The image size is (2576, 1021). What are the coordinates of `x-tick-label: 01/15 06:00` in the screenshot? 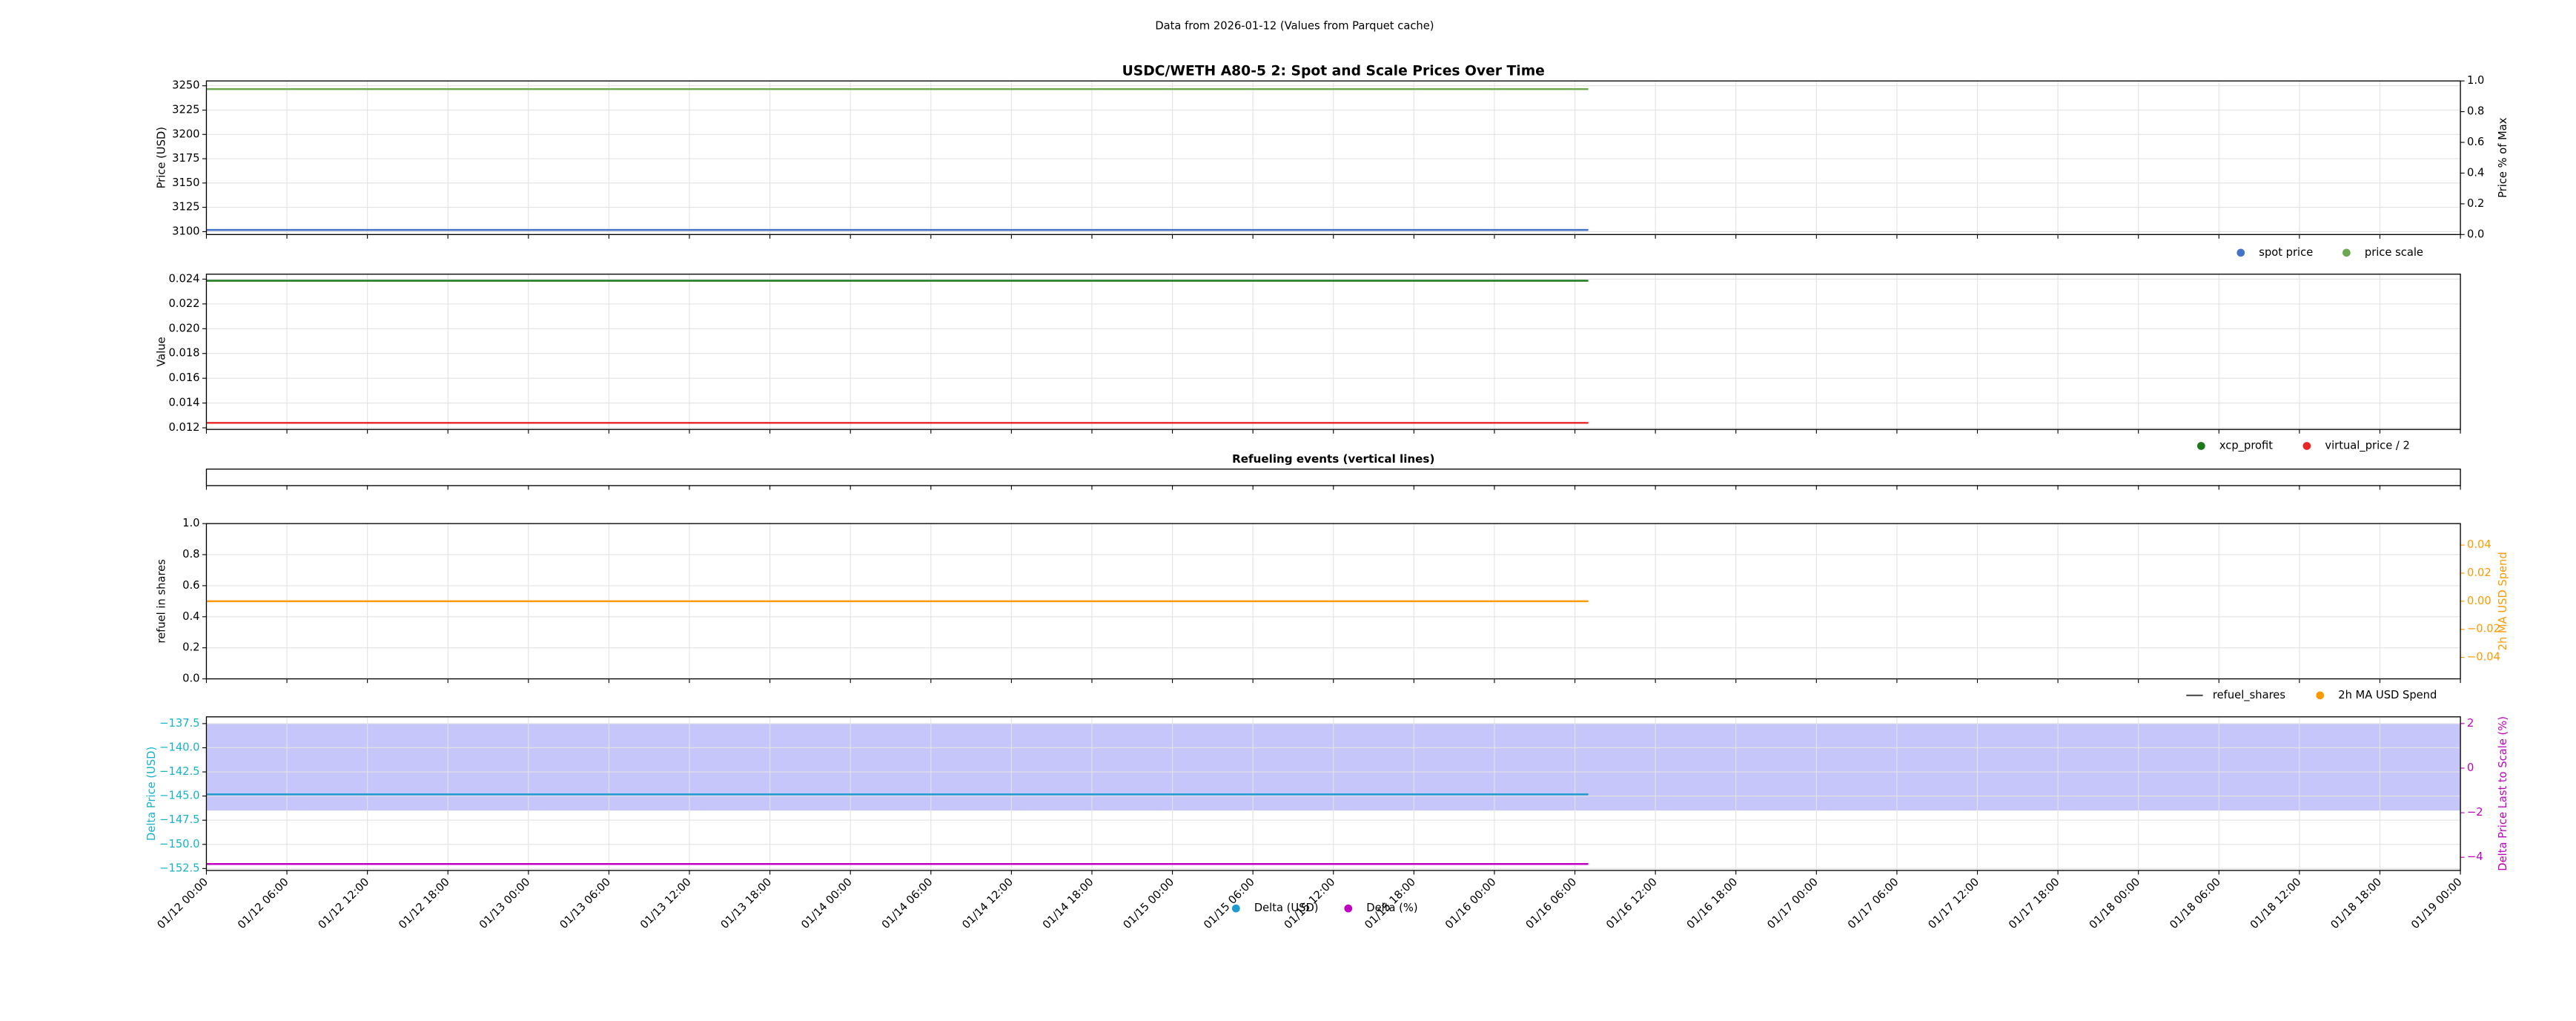 It's located at (1229, 903).